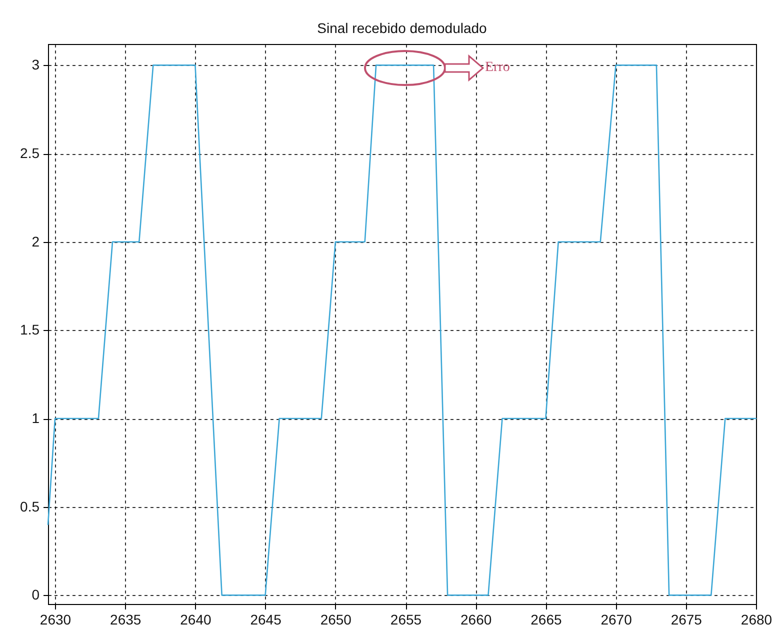  I want to click on y-tick-label: 1, so click(36, 418).